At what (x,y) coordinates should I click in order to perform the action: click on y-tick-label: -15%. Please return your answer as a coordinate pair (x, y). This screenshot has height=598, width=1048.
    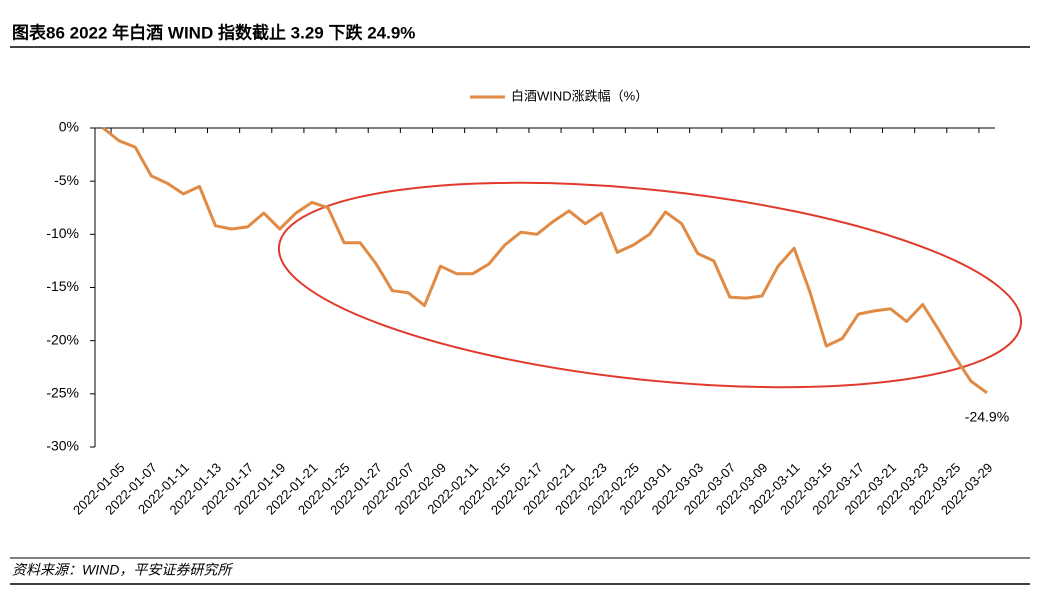
    Looking at the image, I should click on (62, 286).